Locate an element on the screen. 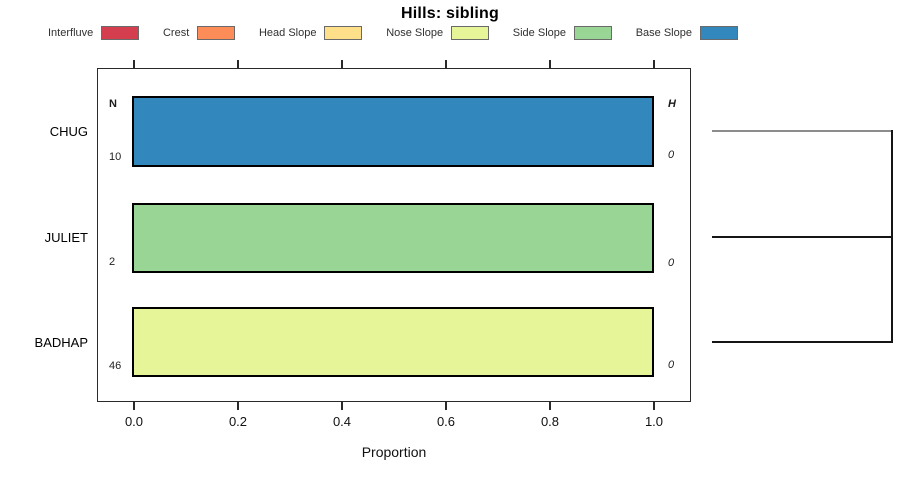 The width and height of the screenshot is (900, 480). dendrogram-link-chug is located at coordinates (802, 131).